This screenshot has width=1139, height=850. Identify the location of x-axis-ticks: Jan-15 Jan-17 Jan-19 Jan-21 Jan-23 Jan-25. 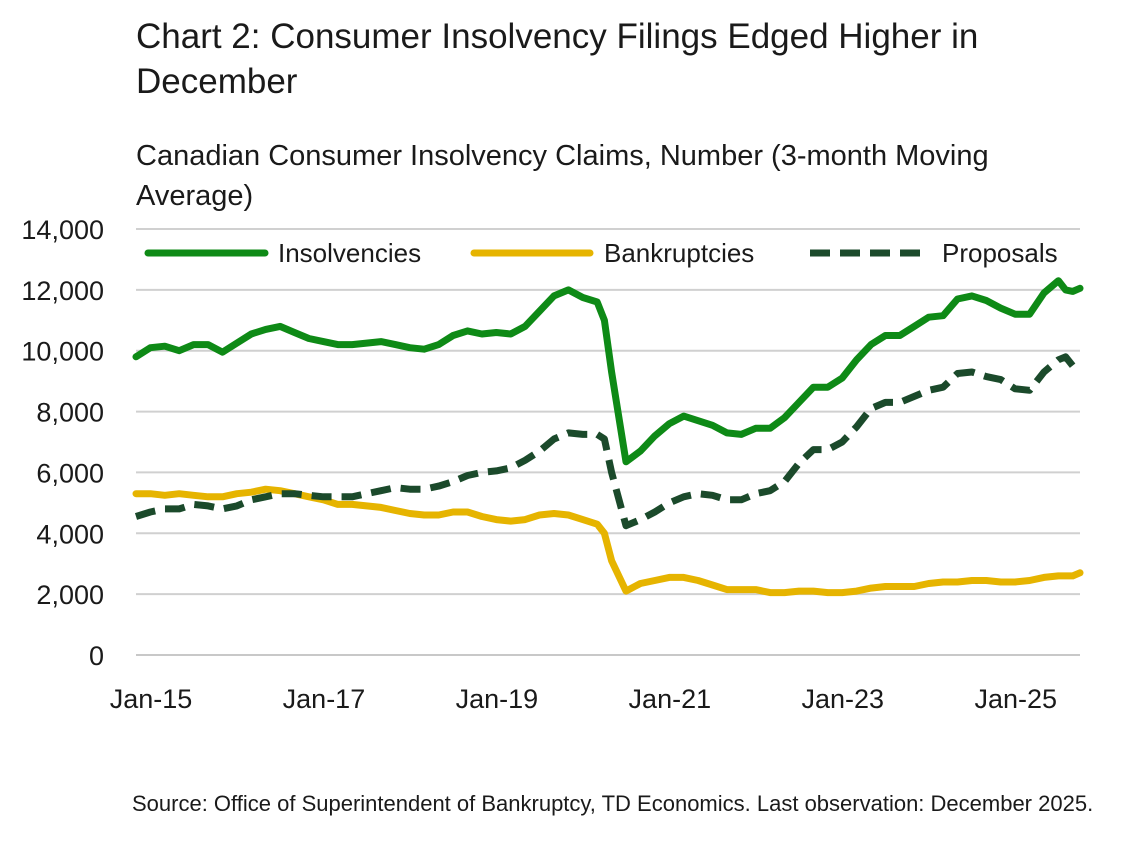
(583, 699).